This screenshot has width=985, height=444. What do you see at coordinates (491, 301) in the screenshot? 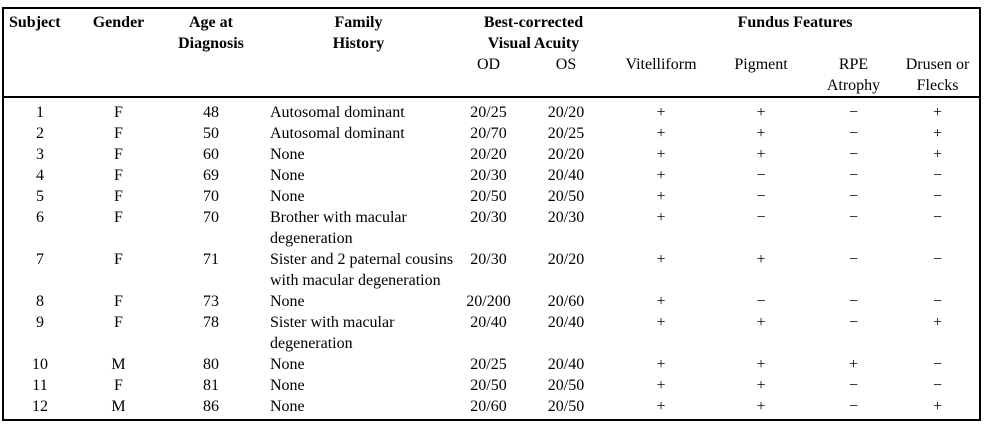
I see `table-row: 8 F 73 None 20/200 20/60 + − − −` at bounding box center [491, 301].